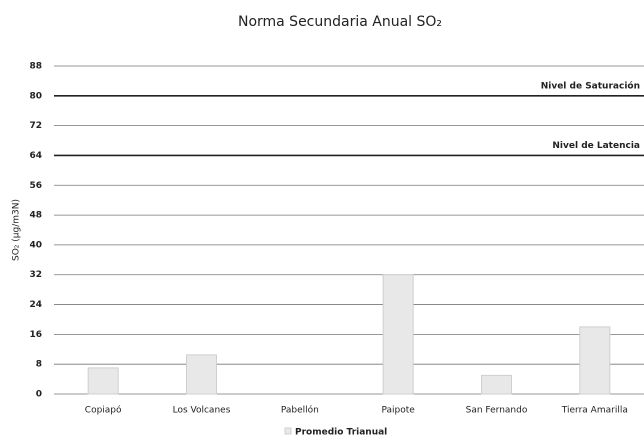 The width and height of the screenshot is (644, 441). What do you see at coordinates (35, 275) in the screenshot?
I see `y-tick-label: 32` at bounding box center [35, 275].